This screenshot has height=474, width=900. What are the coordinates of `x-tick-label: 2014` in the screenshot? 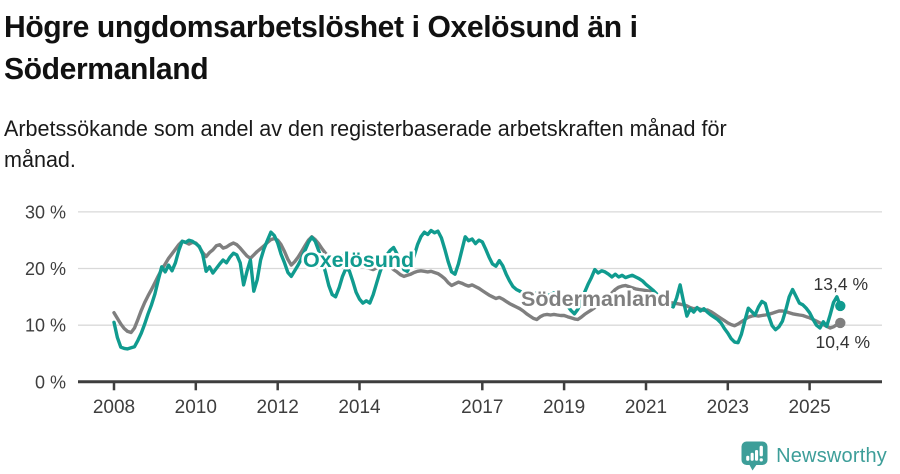 It's located at (359, 407).